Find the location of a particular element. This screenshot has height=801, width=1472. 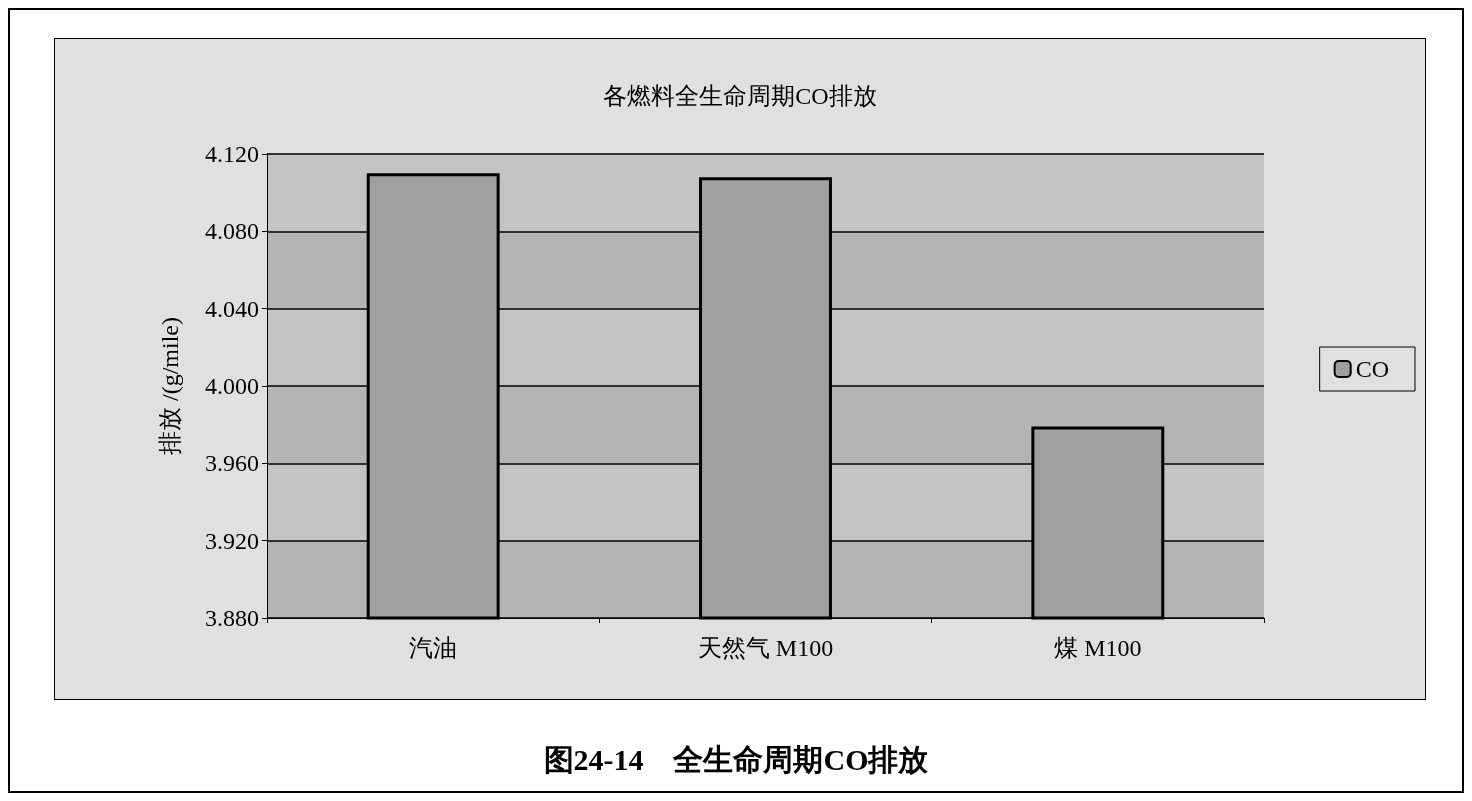

x-tick-label: 汽油 is located at coordinates (433, 648).